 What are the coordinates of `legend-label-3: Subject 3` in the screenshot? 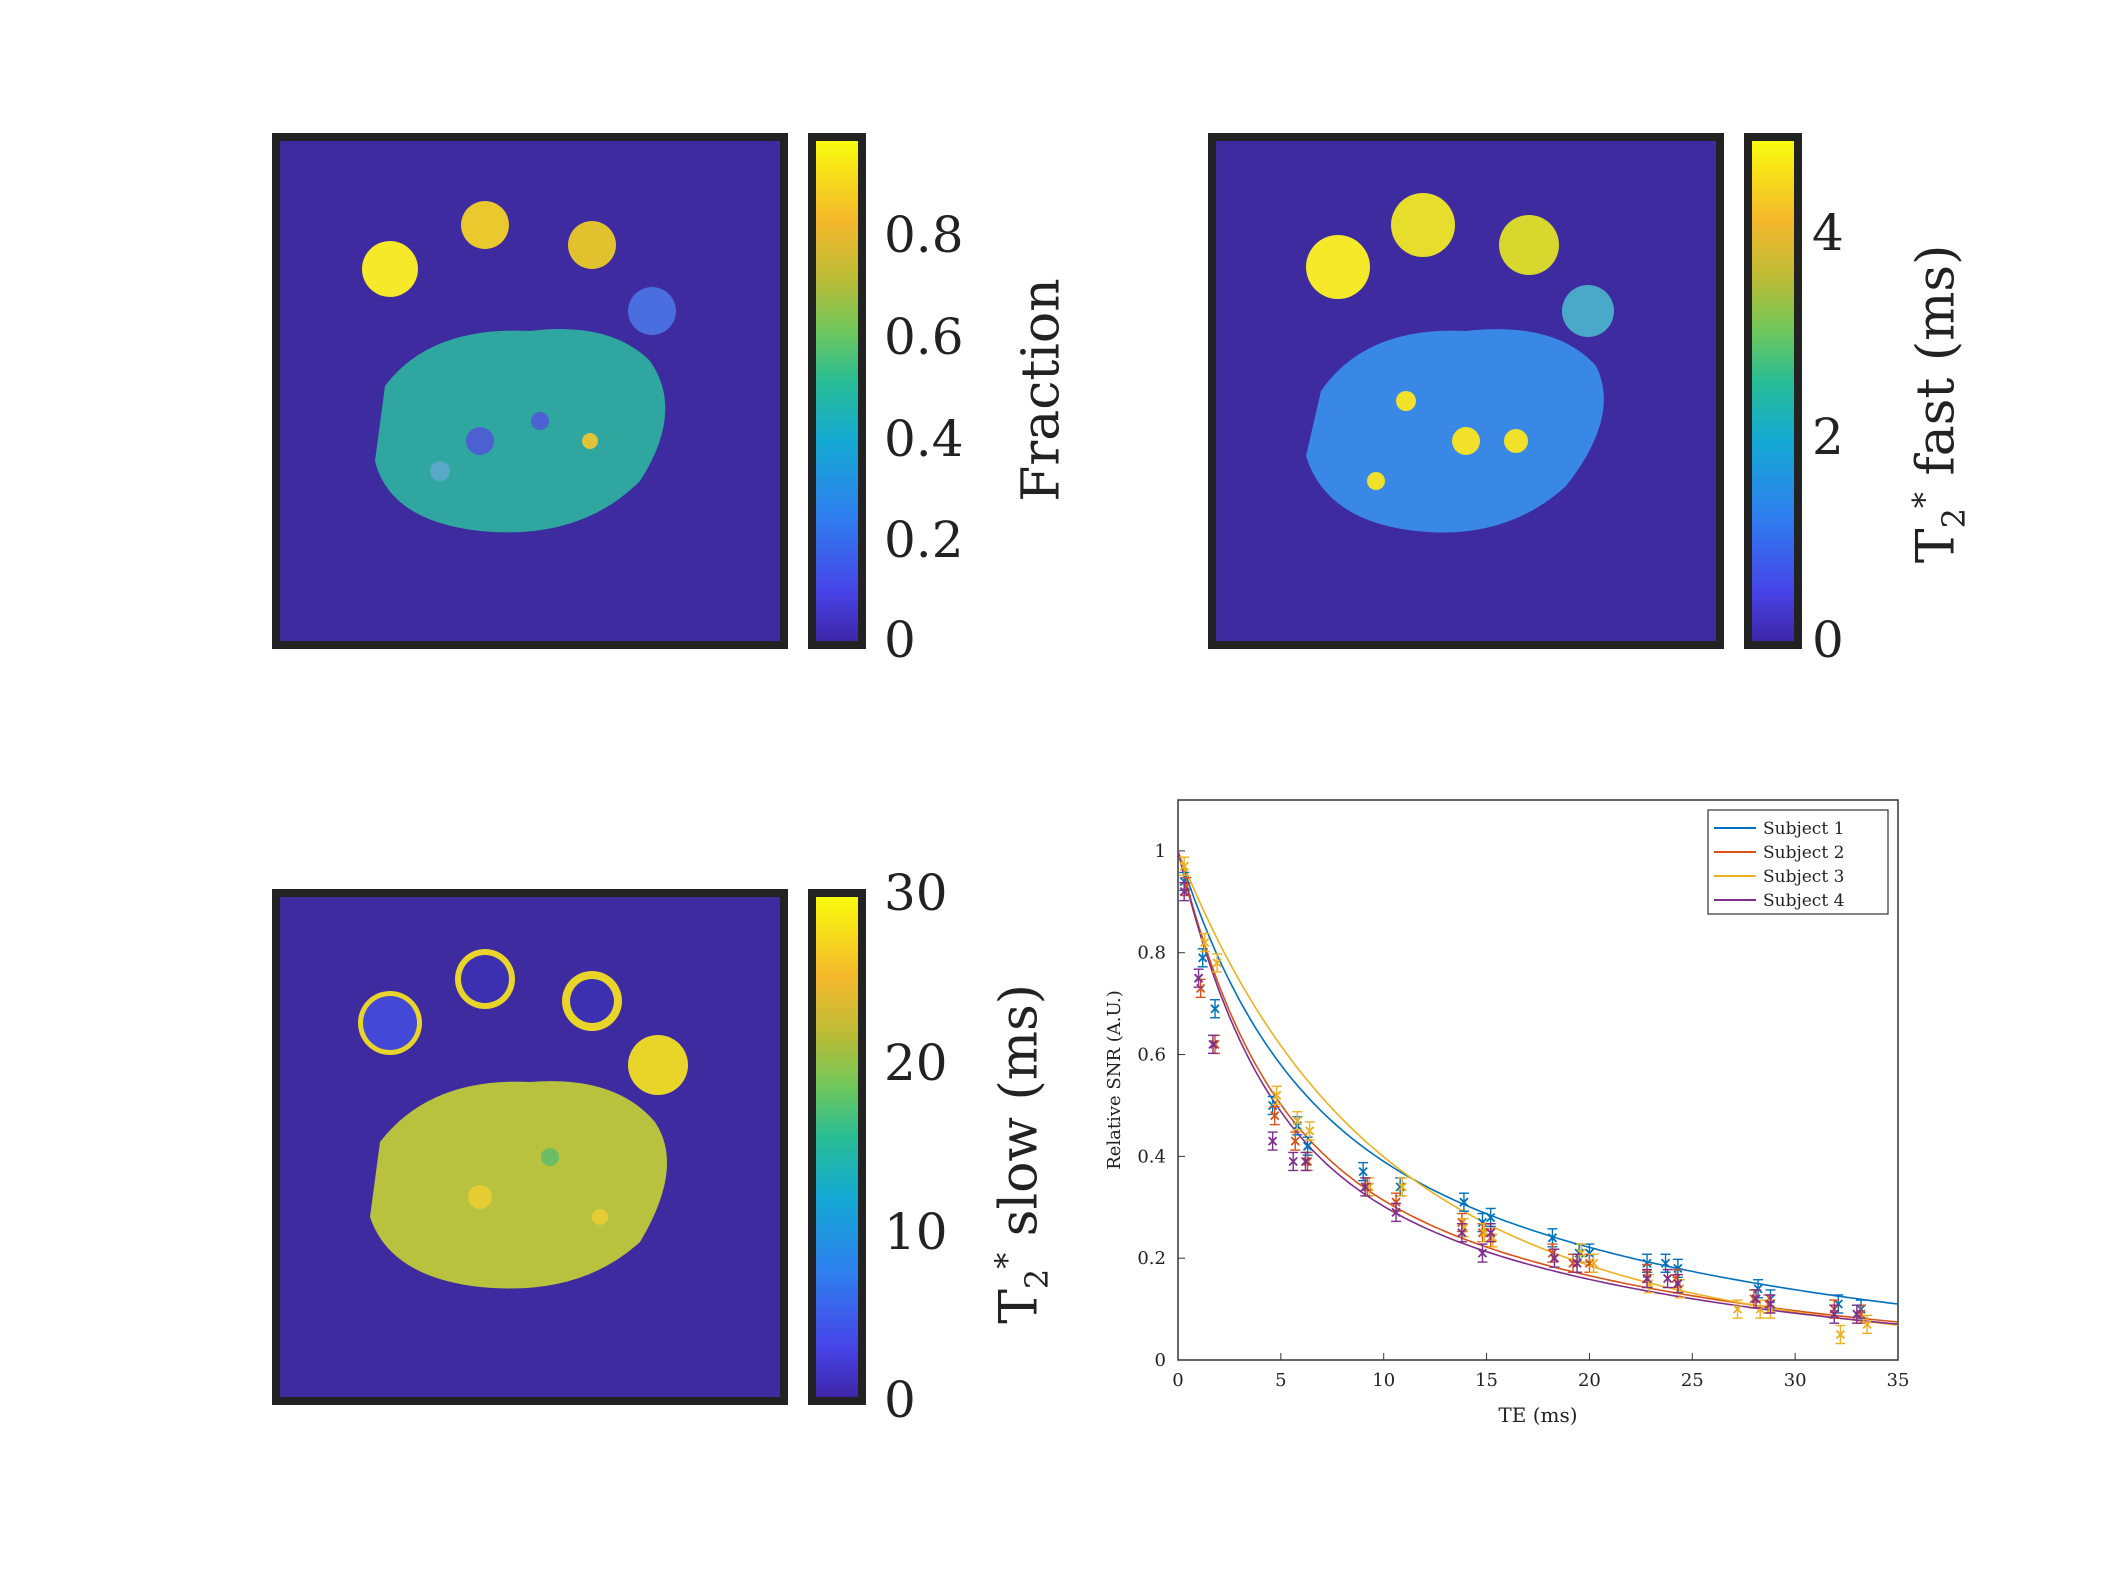 It's located at (1803, 877).